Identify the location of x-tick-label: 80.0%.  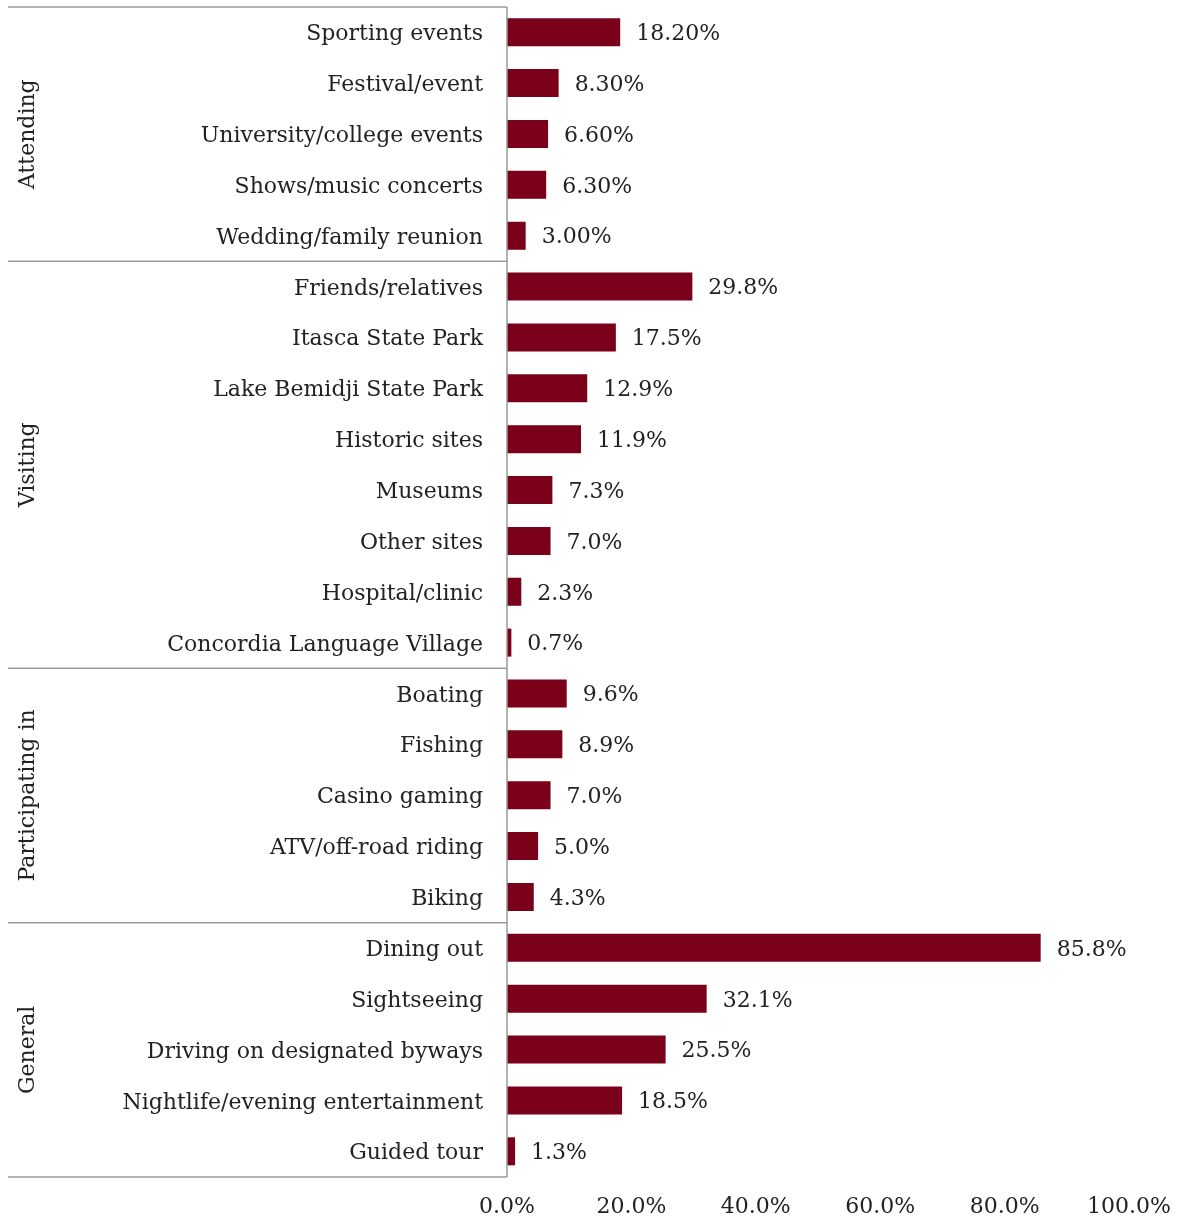
(1004, 1205).